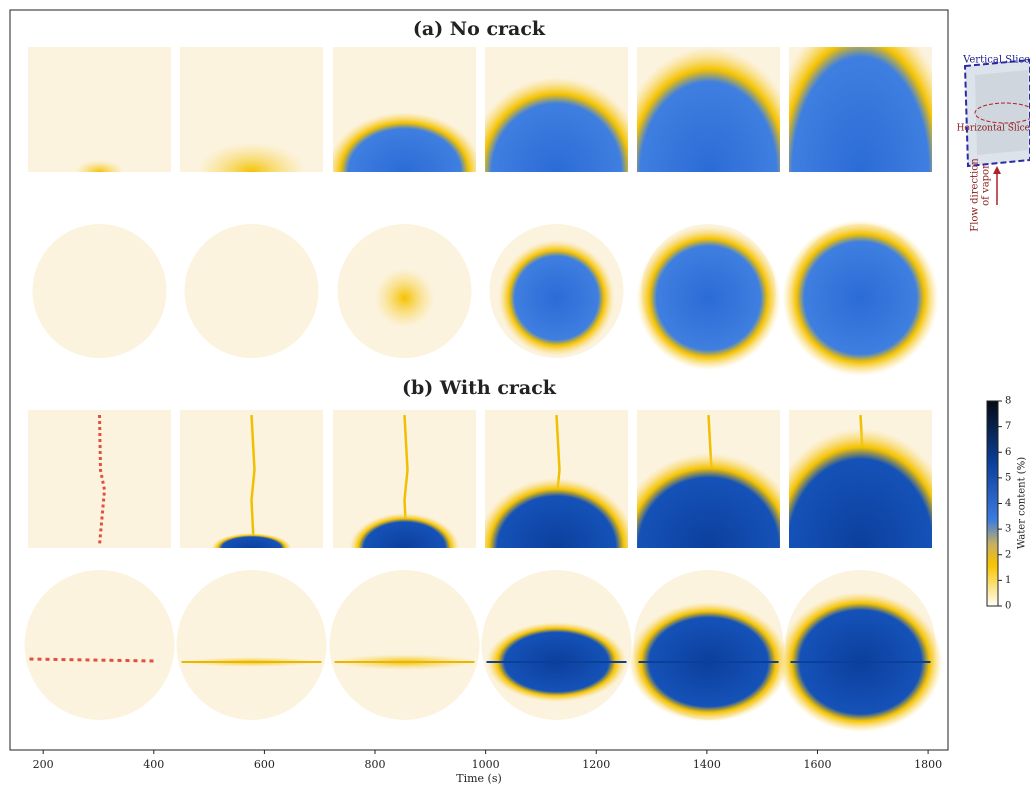 Image resolution: width=1030 pixels, height=787 pixels. Describe the element at coordinates (707, 764) in the screenshot. I see `x-tick-label: 1400` at that location.